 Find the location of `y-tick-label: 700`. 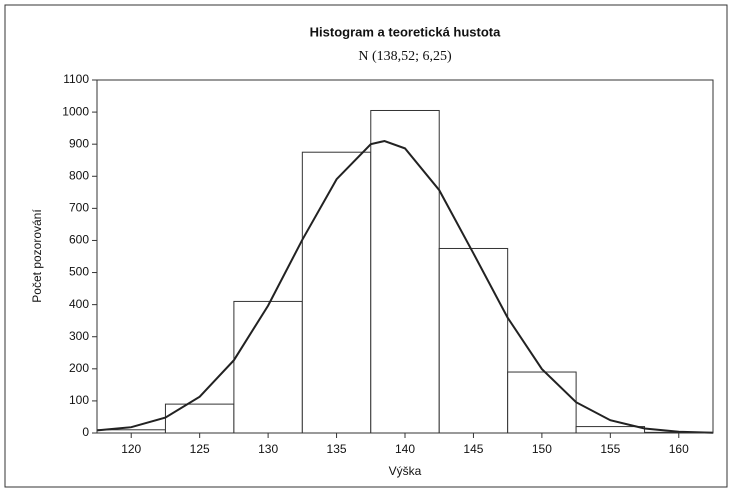

y-tick-label: 700 is located at coordinates (79, 208).